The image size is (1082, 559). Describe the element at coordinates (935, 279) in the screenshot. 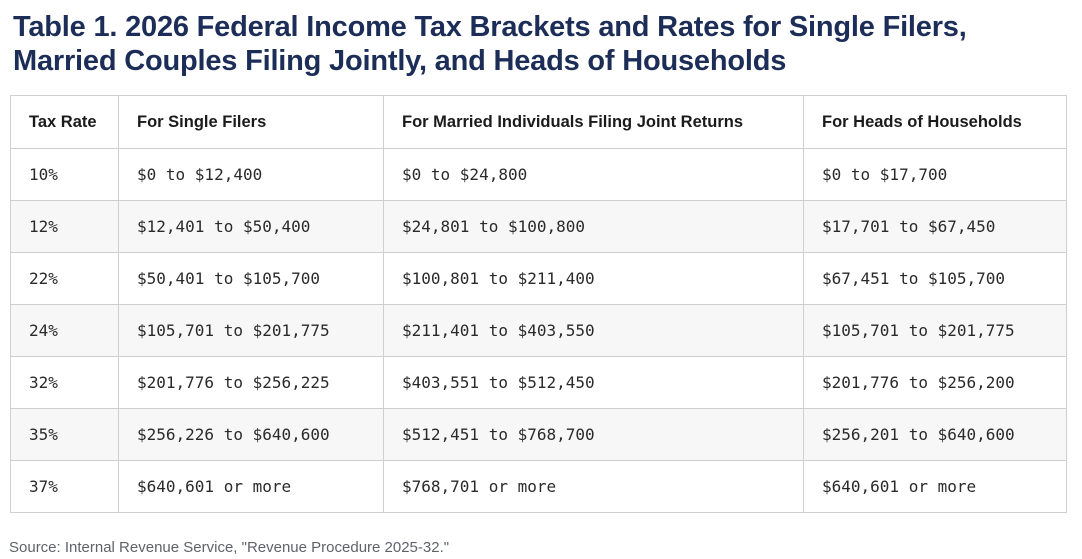

I see `cell-hoh: $67,451 to $105,700` at that location.